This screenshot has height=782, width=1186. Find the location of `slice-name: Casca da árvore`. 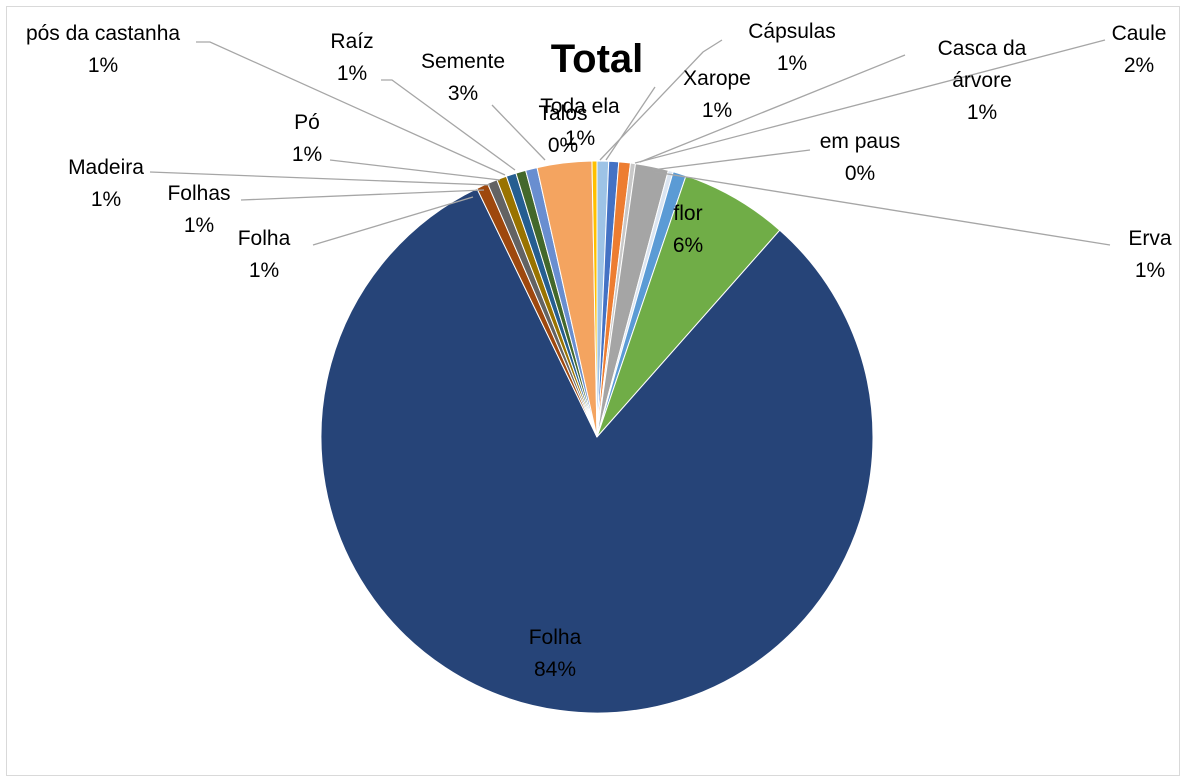

slice-name: Casca da árvore is located at coordinates (982, 64).